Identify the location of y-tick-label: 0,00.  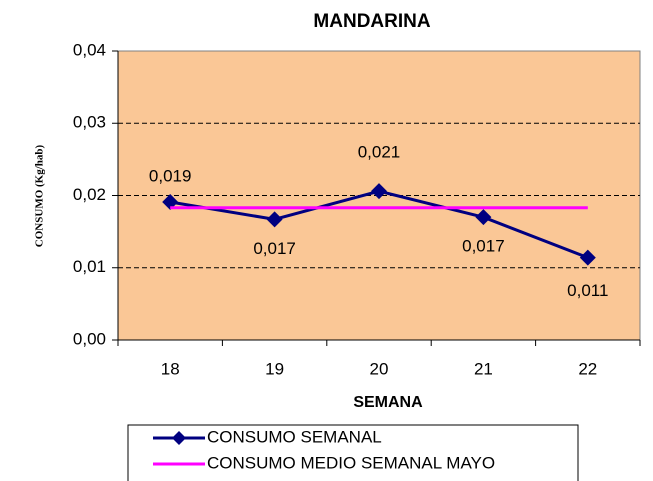
(89, 338).